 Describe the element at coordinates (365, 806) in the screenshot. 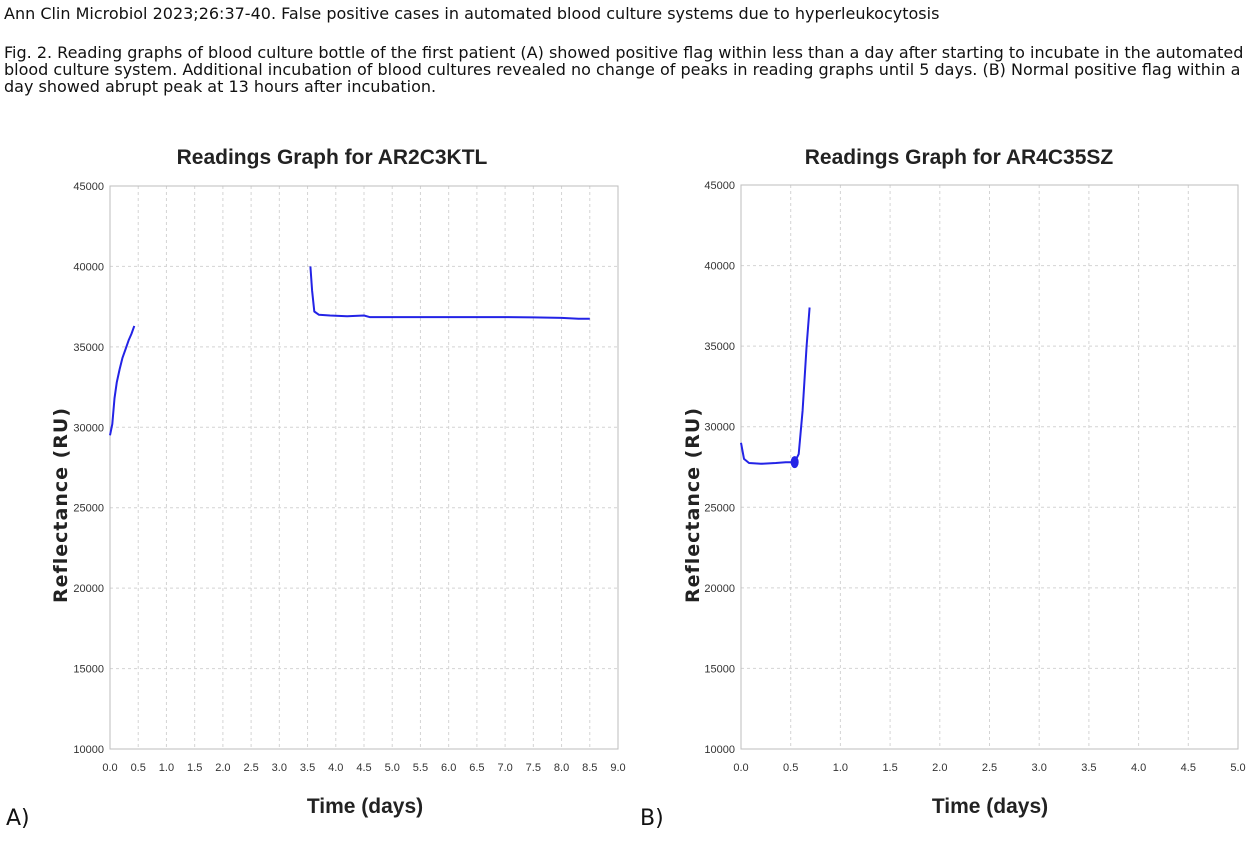

I see `chart-a-x-axis-label: Time (days)` at that location.